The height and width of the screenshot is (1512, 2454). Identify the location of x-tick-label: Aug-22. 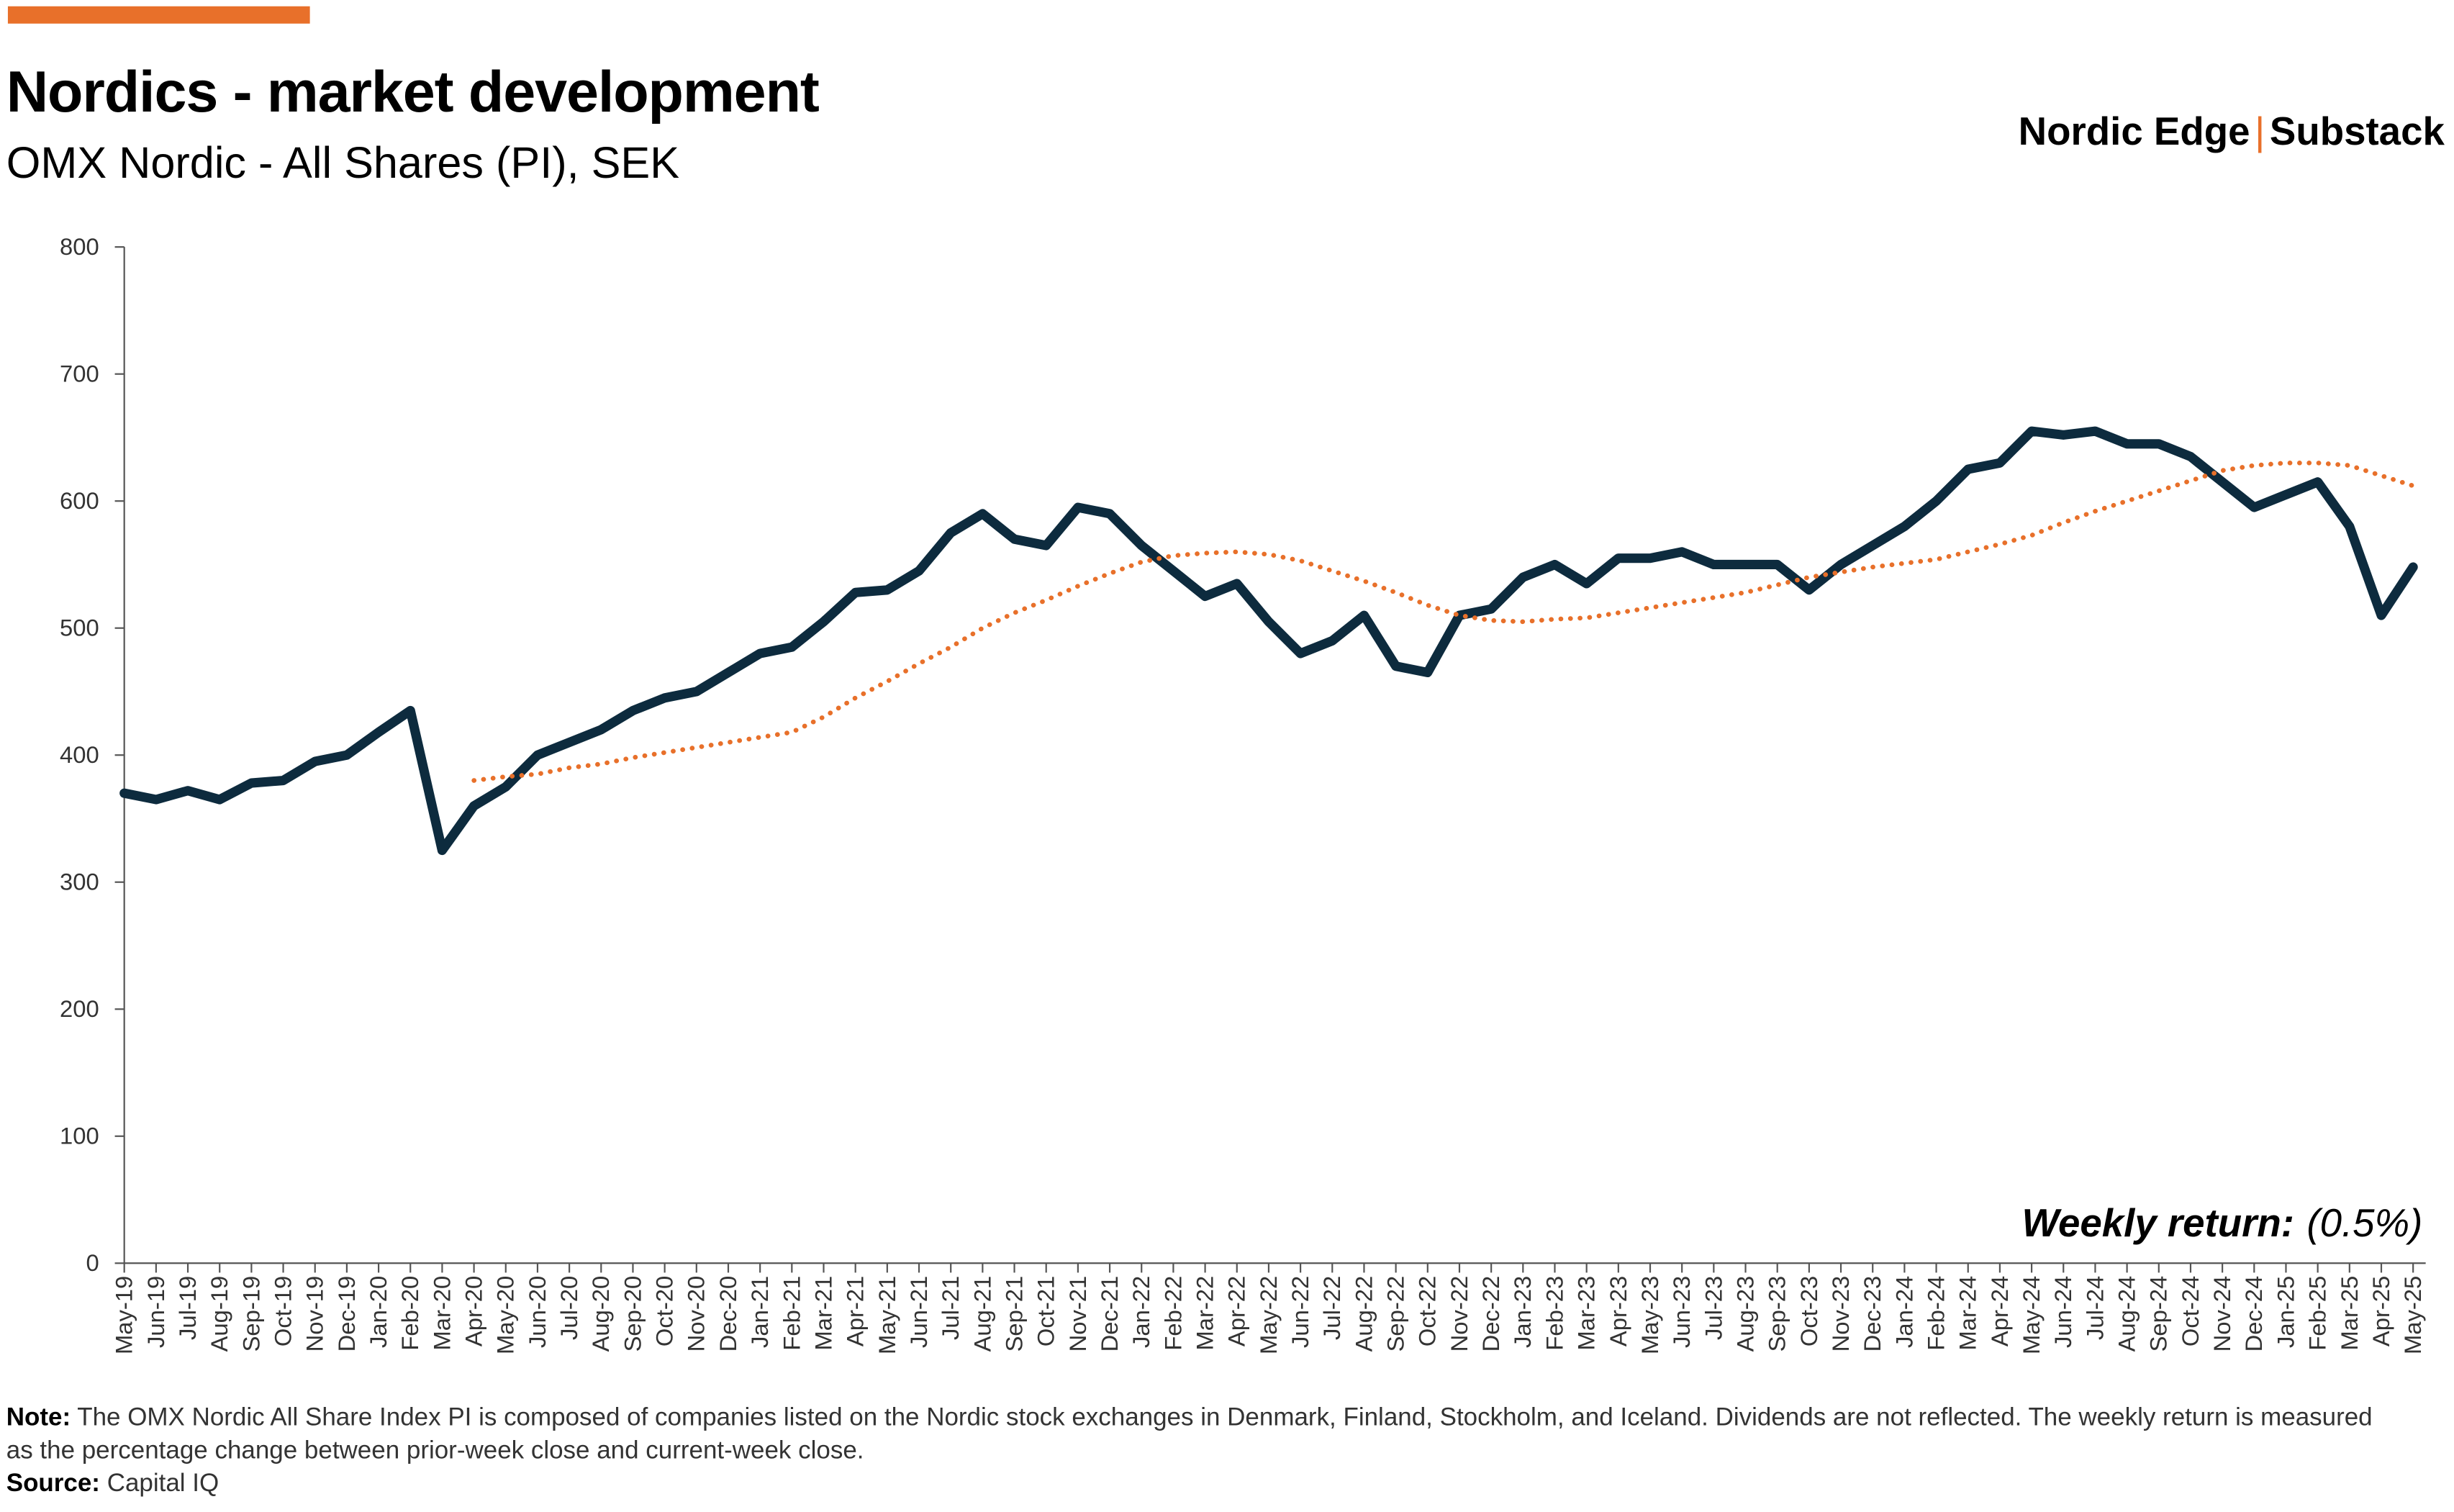
(1363, 1314).